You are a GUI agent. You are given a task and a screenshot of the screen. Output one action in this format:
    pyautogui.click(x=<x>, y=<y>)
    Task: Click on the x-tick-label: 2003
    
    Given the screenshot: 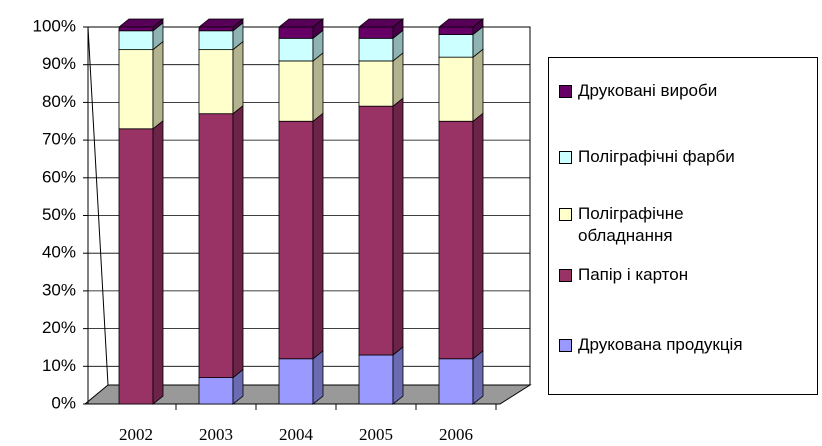 What is the action you would take?
    pyautogui.click(x=216, y=434)
    